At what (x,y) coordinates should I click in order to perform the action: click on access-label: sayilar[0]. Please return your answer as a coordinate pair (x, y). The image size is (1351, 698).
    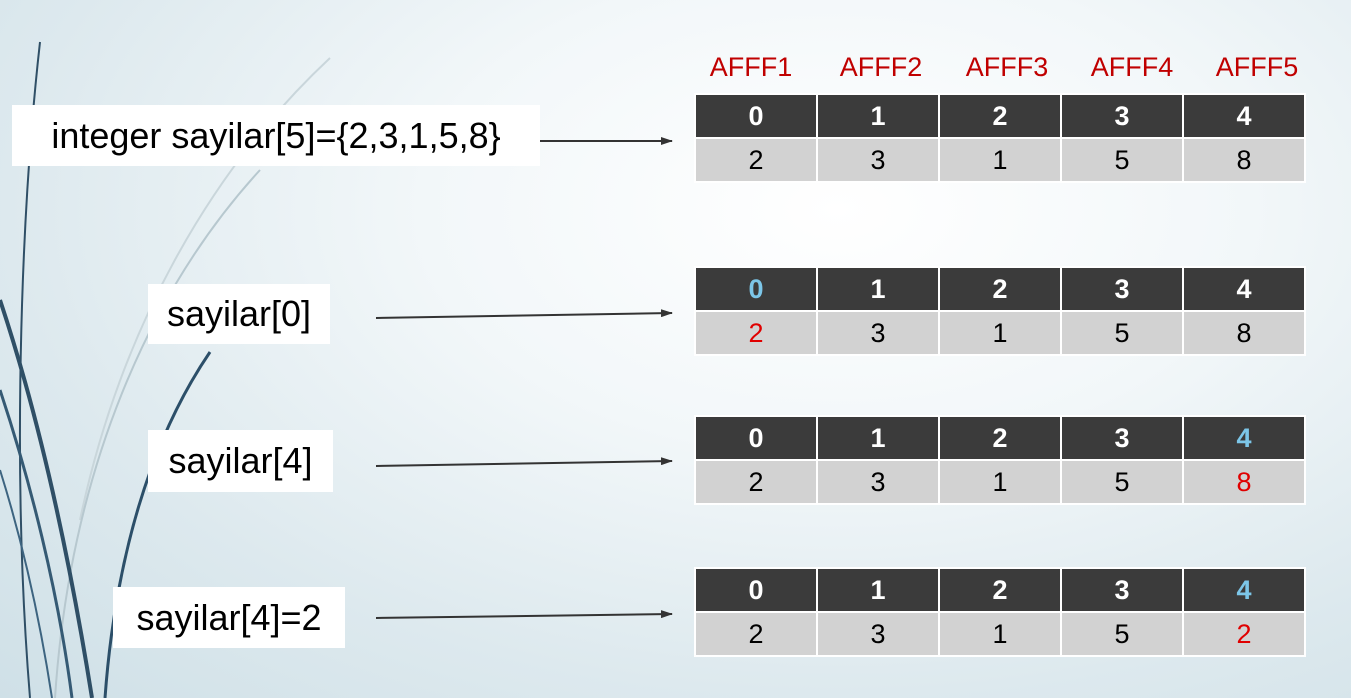
    Looking at the image, I should click on (239, 314).